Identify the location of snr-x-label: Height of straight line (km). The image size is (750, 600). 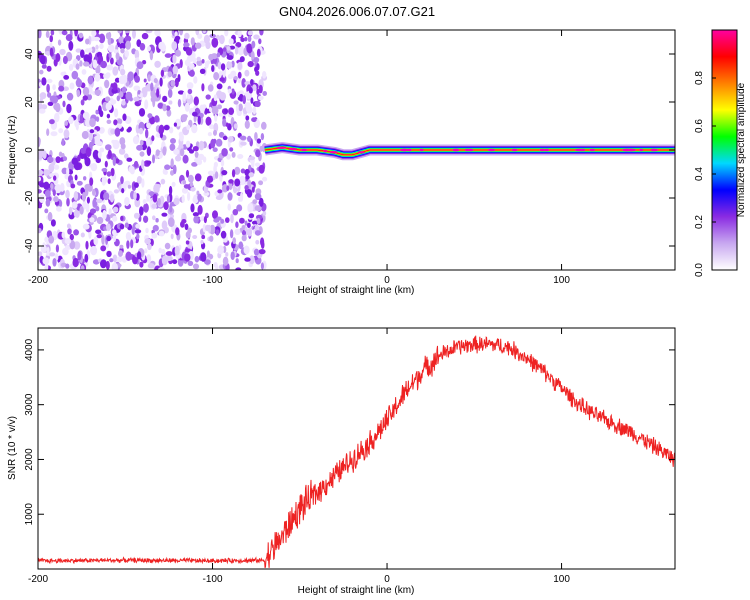
(356, 590).